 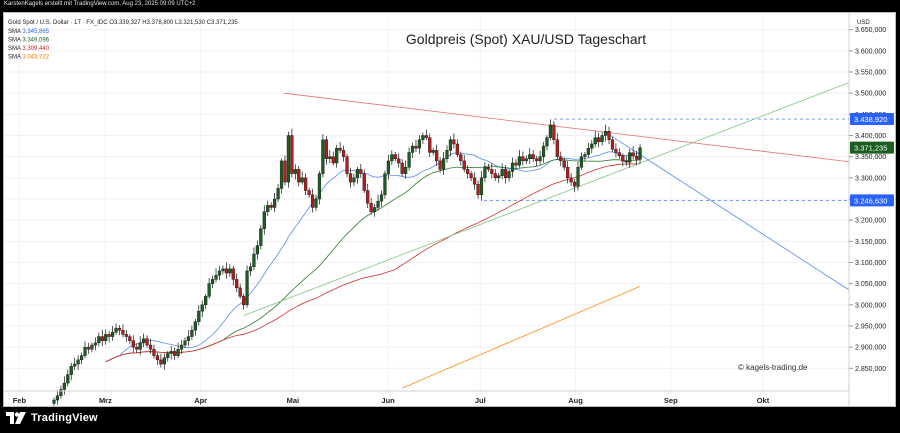 I want to click on legend-ohlc-value: 3.321,530, so click(x=192, y=23).